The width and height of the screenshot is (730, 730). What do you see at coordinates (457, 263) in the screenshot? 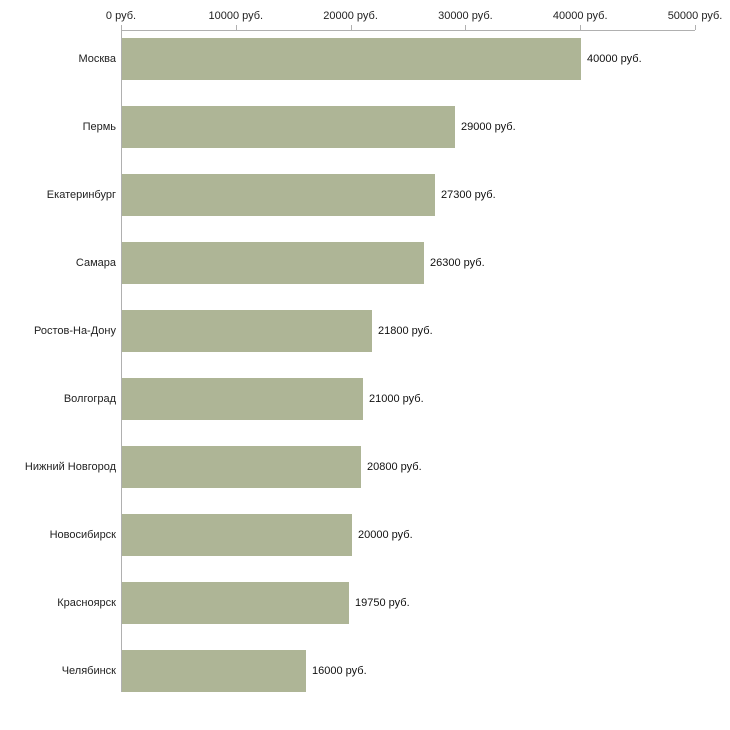
I see `value-label: 26300 руб.` at bounding box center [457, 263].